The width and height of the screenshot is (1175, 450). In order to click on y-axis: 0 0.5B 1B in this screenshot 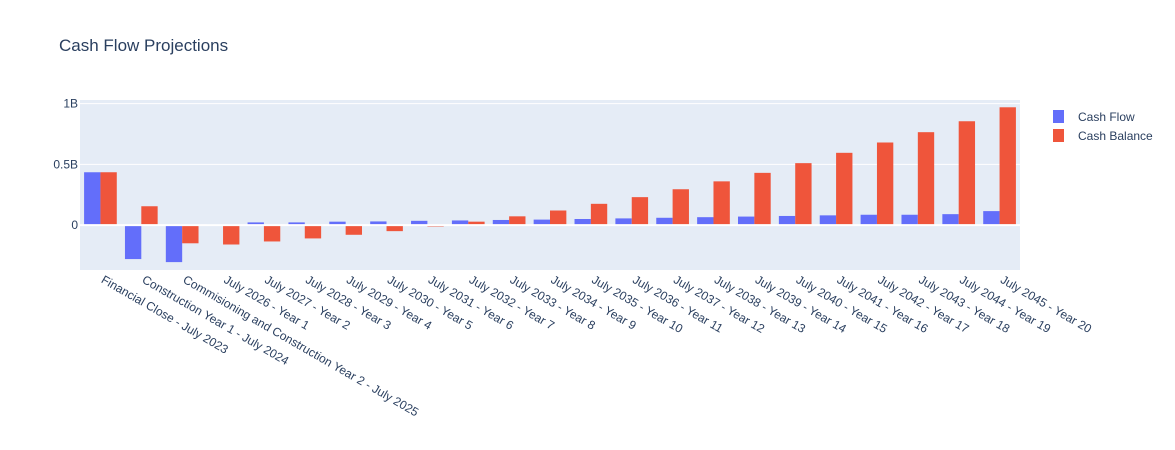, I will do `click(65, 164)`.